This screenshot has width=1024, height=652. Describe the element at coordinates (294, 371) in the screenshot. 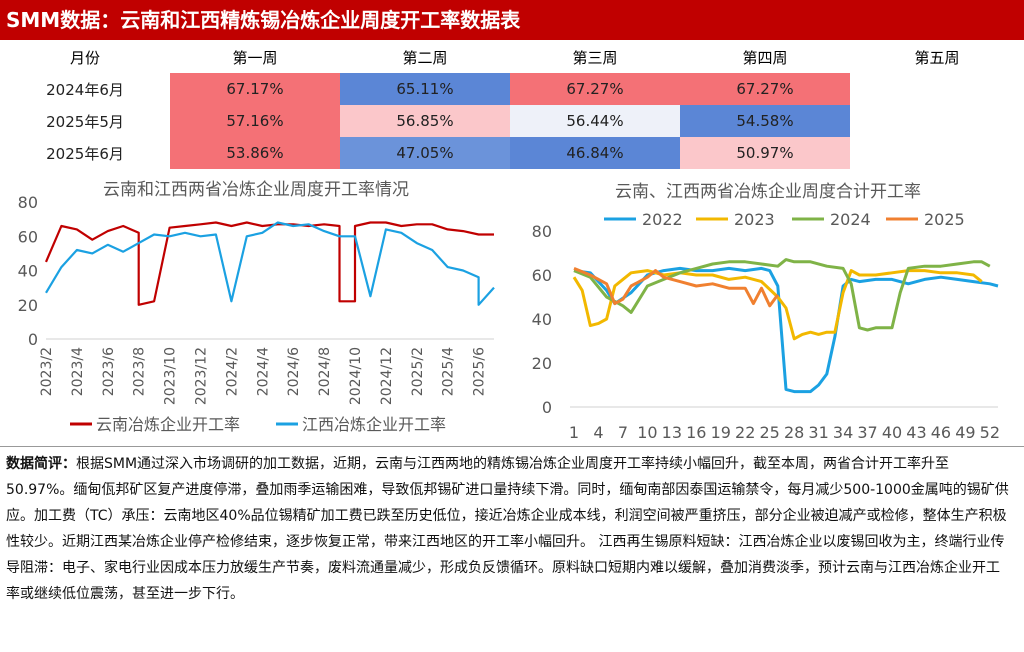

I see `x-tick-label: 2024/6` at that location.